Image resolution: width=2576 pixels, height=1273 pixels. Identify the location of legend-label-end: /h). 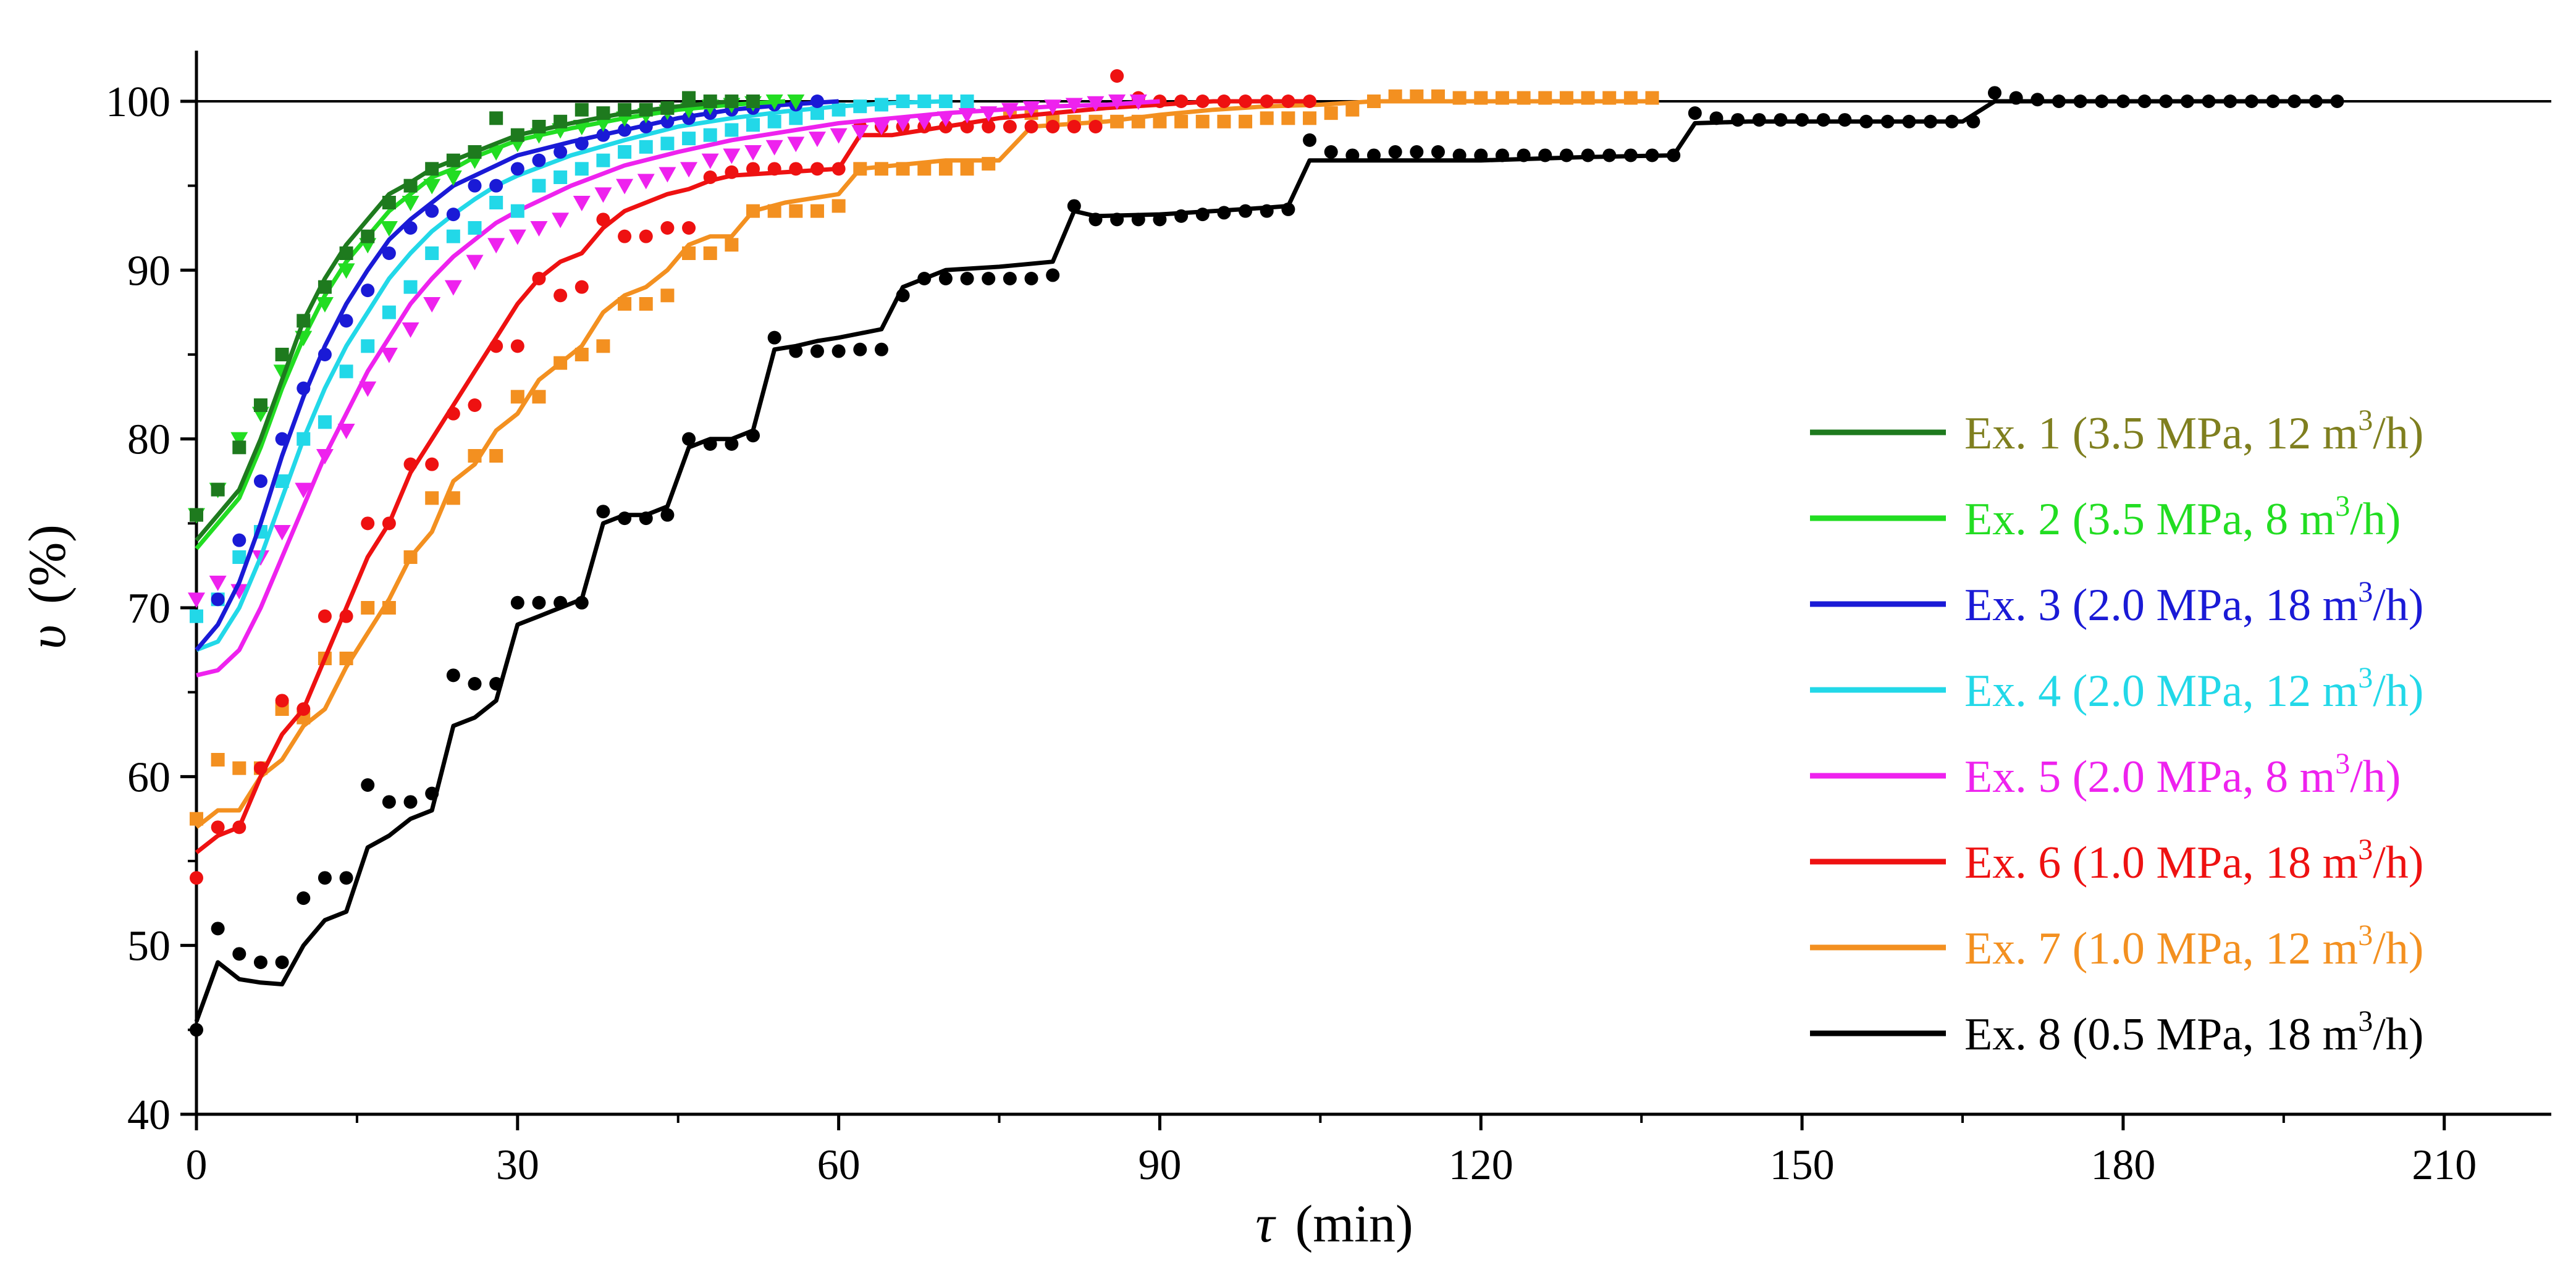
(2398, 691).